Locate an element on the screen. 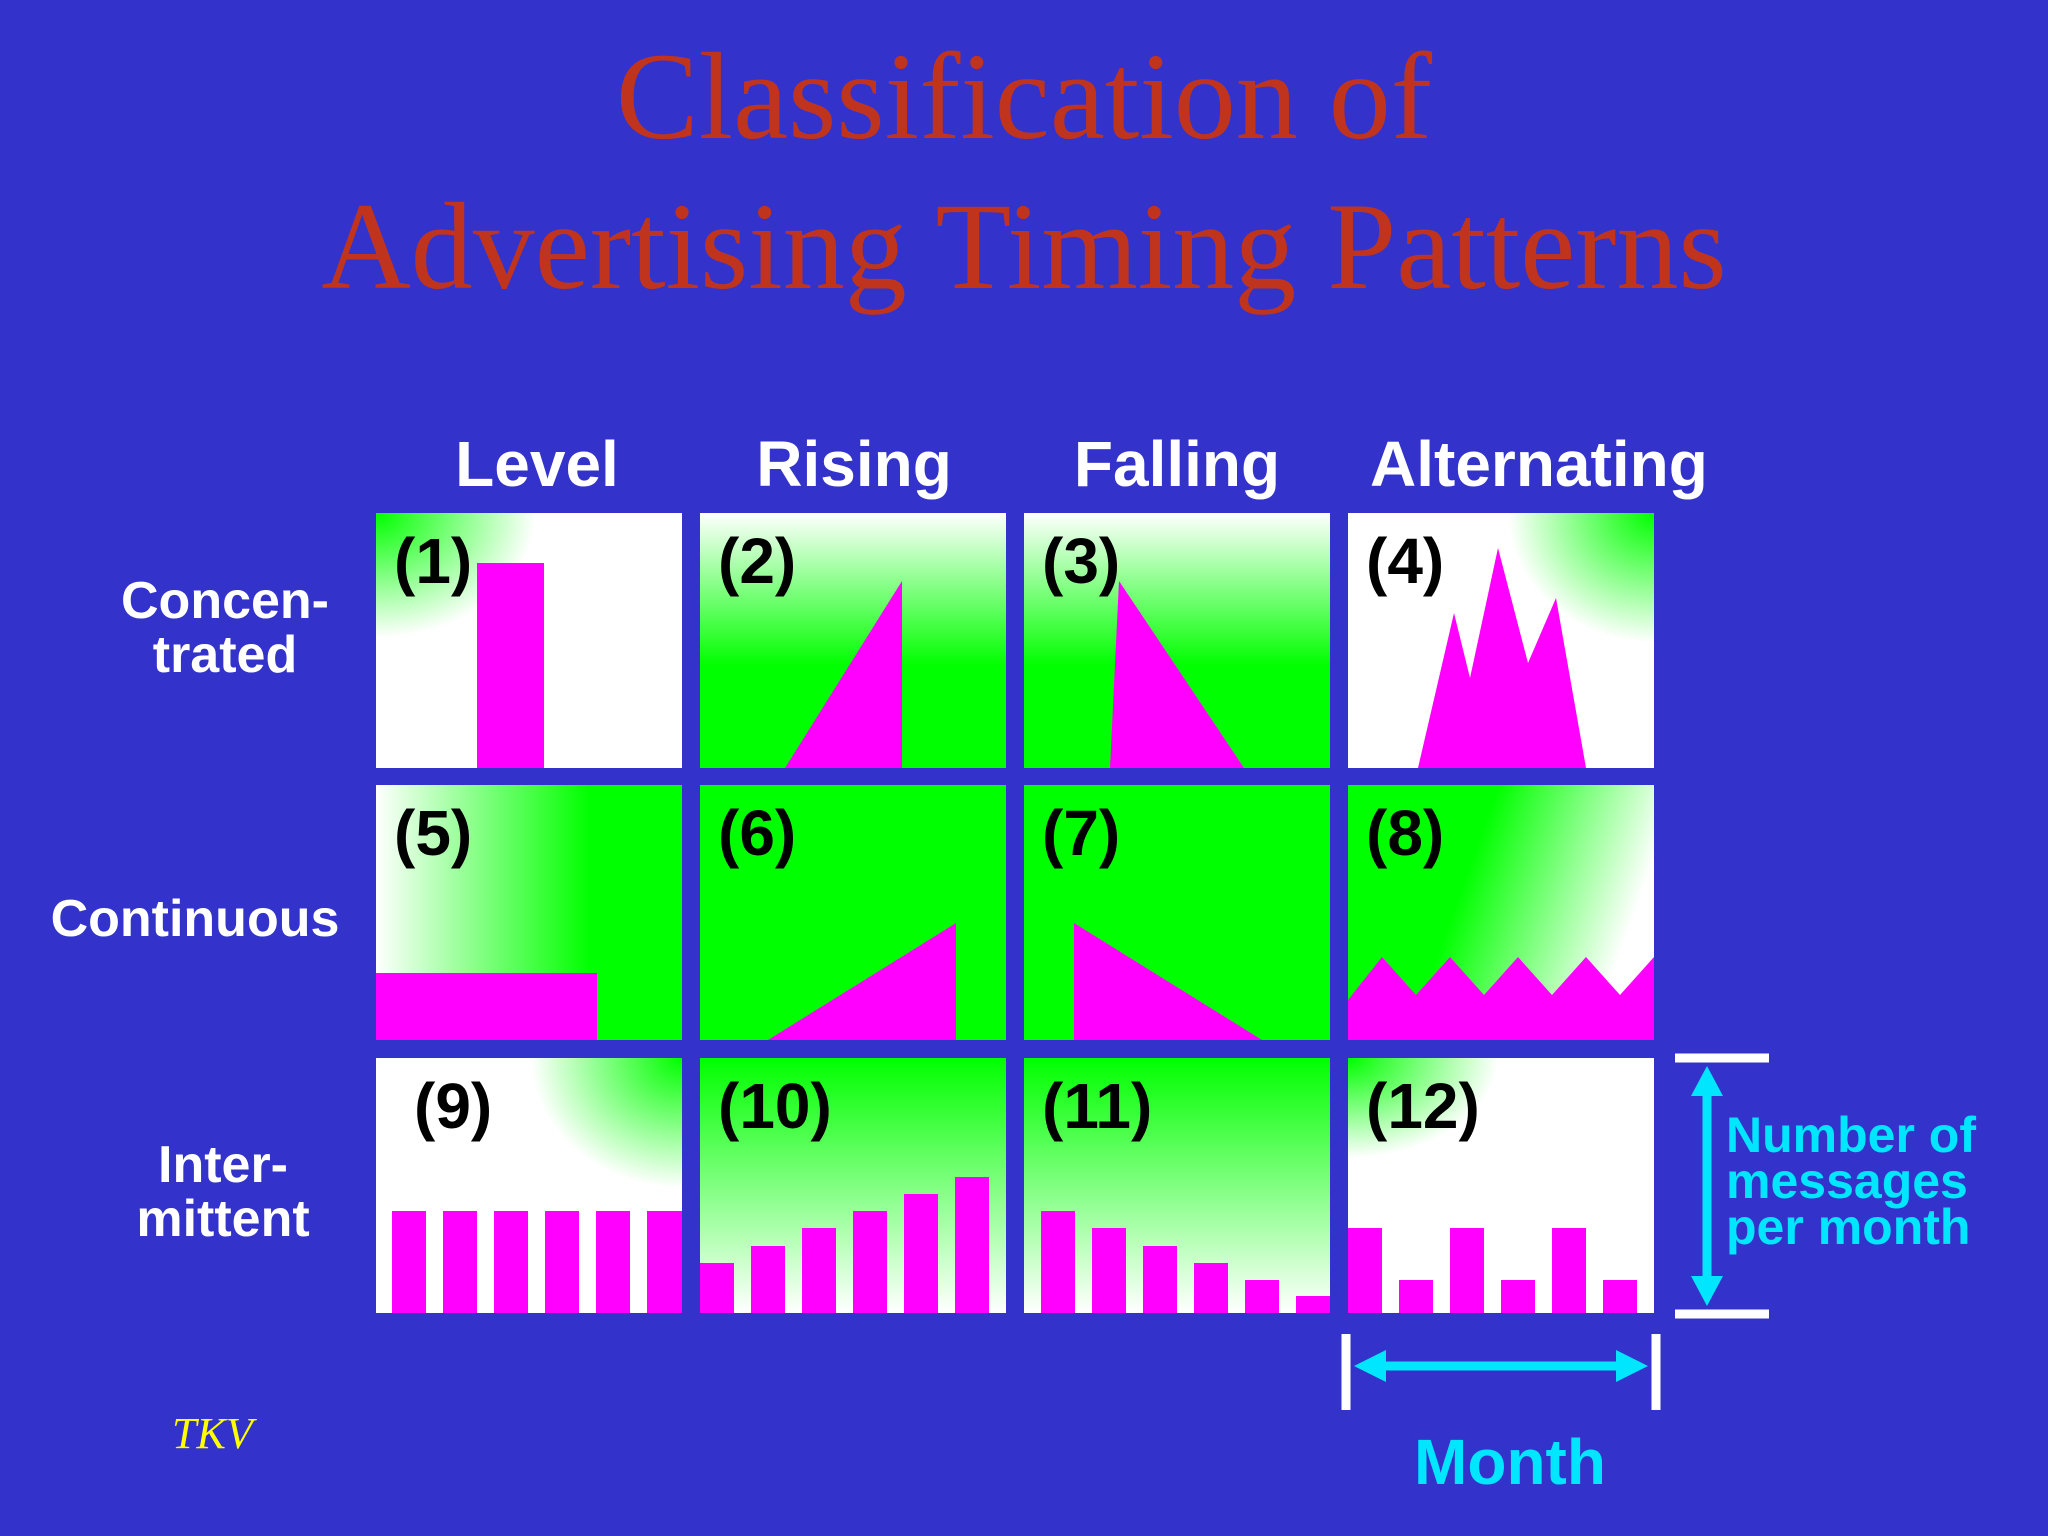 This screenshot has height=1536, width=2048. pattern-cell-10: (10) is located at coordinates (853, 1185).